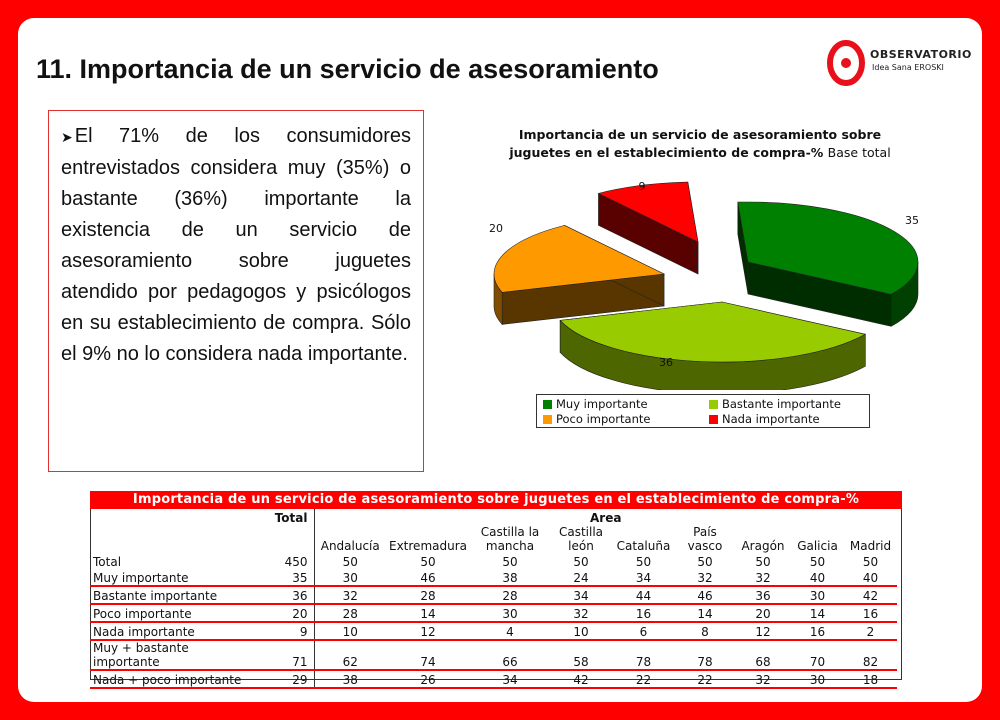 This screenshot has height=720, width=1000. Describe the element at coordinates (428, 546) in the screenshot. I see `column-header: Extremadura` at that location.